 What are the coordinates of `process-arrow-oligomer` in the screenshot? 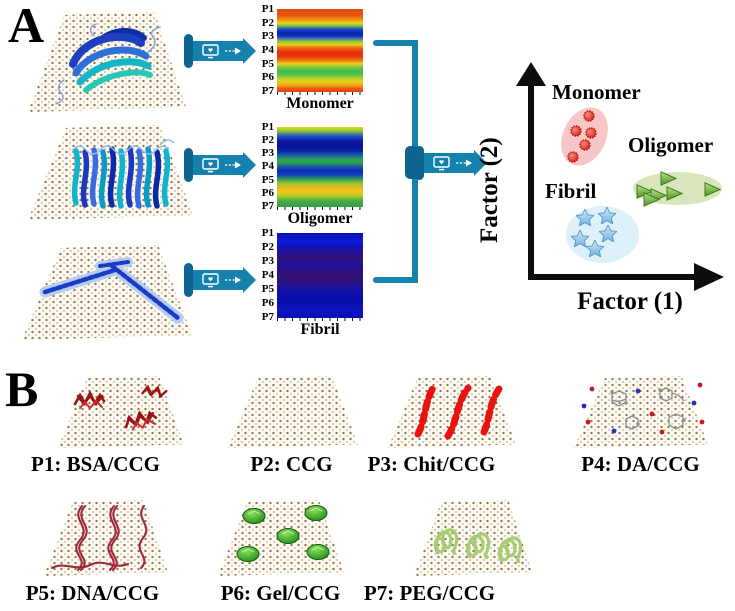 It's located at (220, 165).